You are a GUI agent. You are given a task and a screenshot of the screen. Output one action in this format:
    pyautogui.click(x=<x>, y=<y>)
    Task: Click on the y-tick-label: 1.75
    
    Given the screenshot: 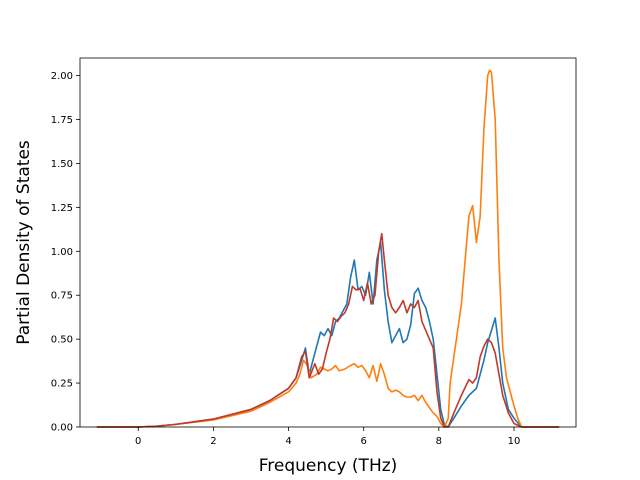 What is the action you would take?
    pyautogui.click(x=62, y=120)
    